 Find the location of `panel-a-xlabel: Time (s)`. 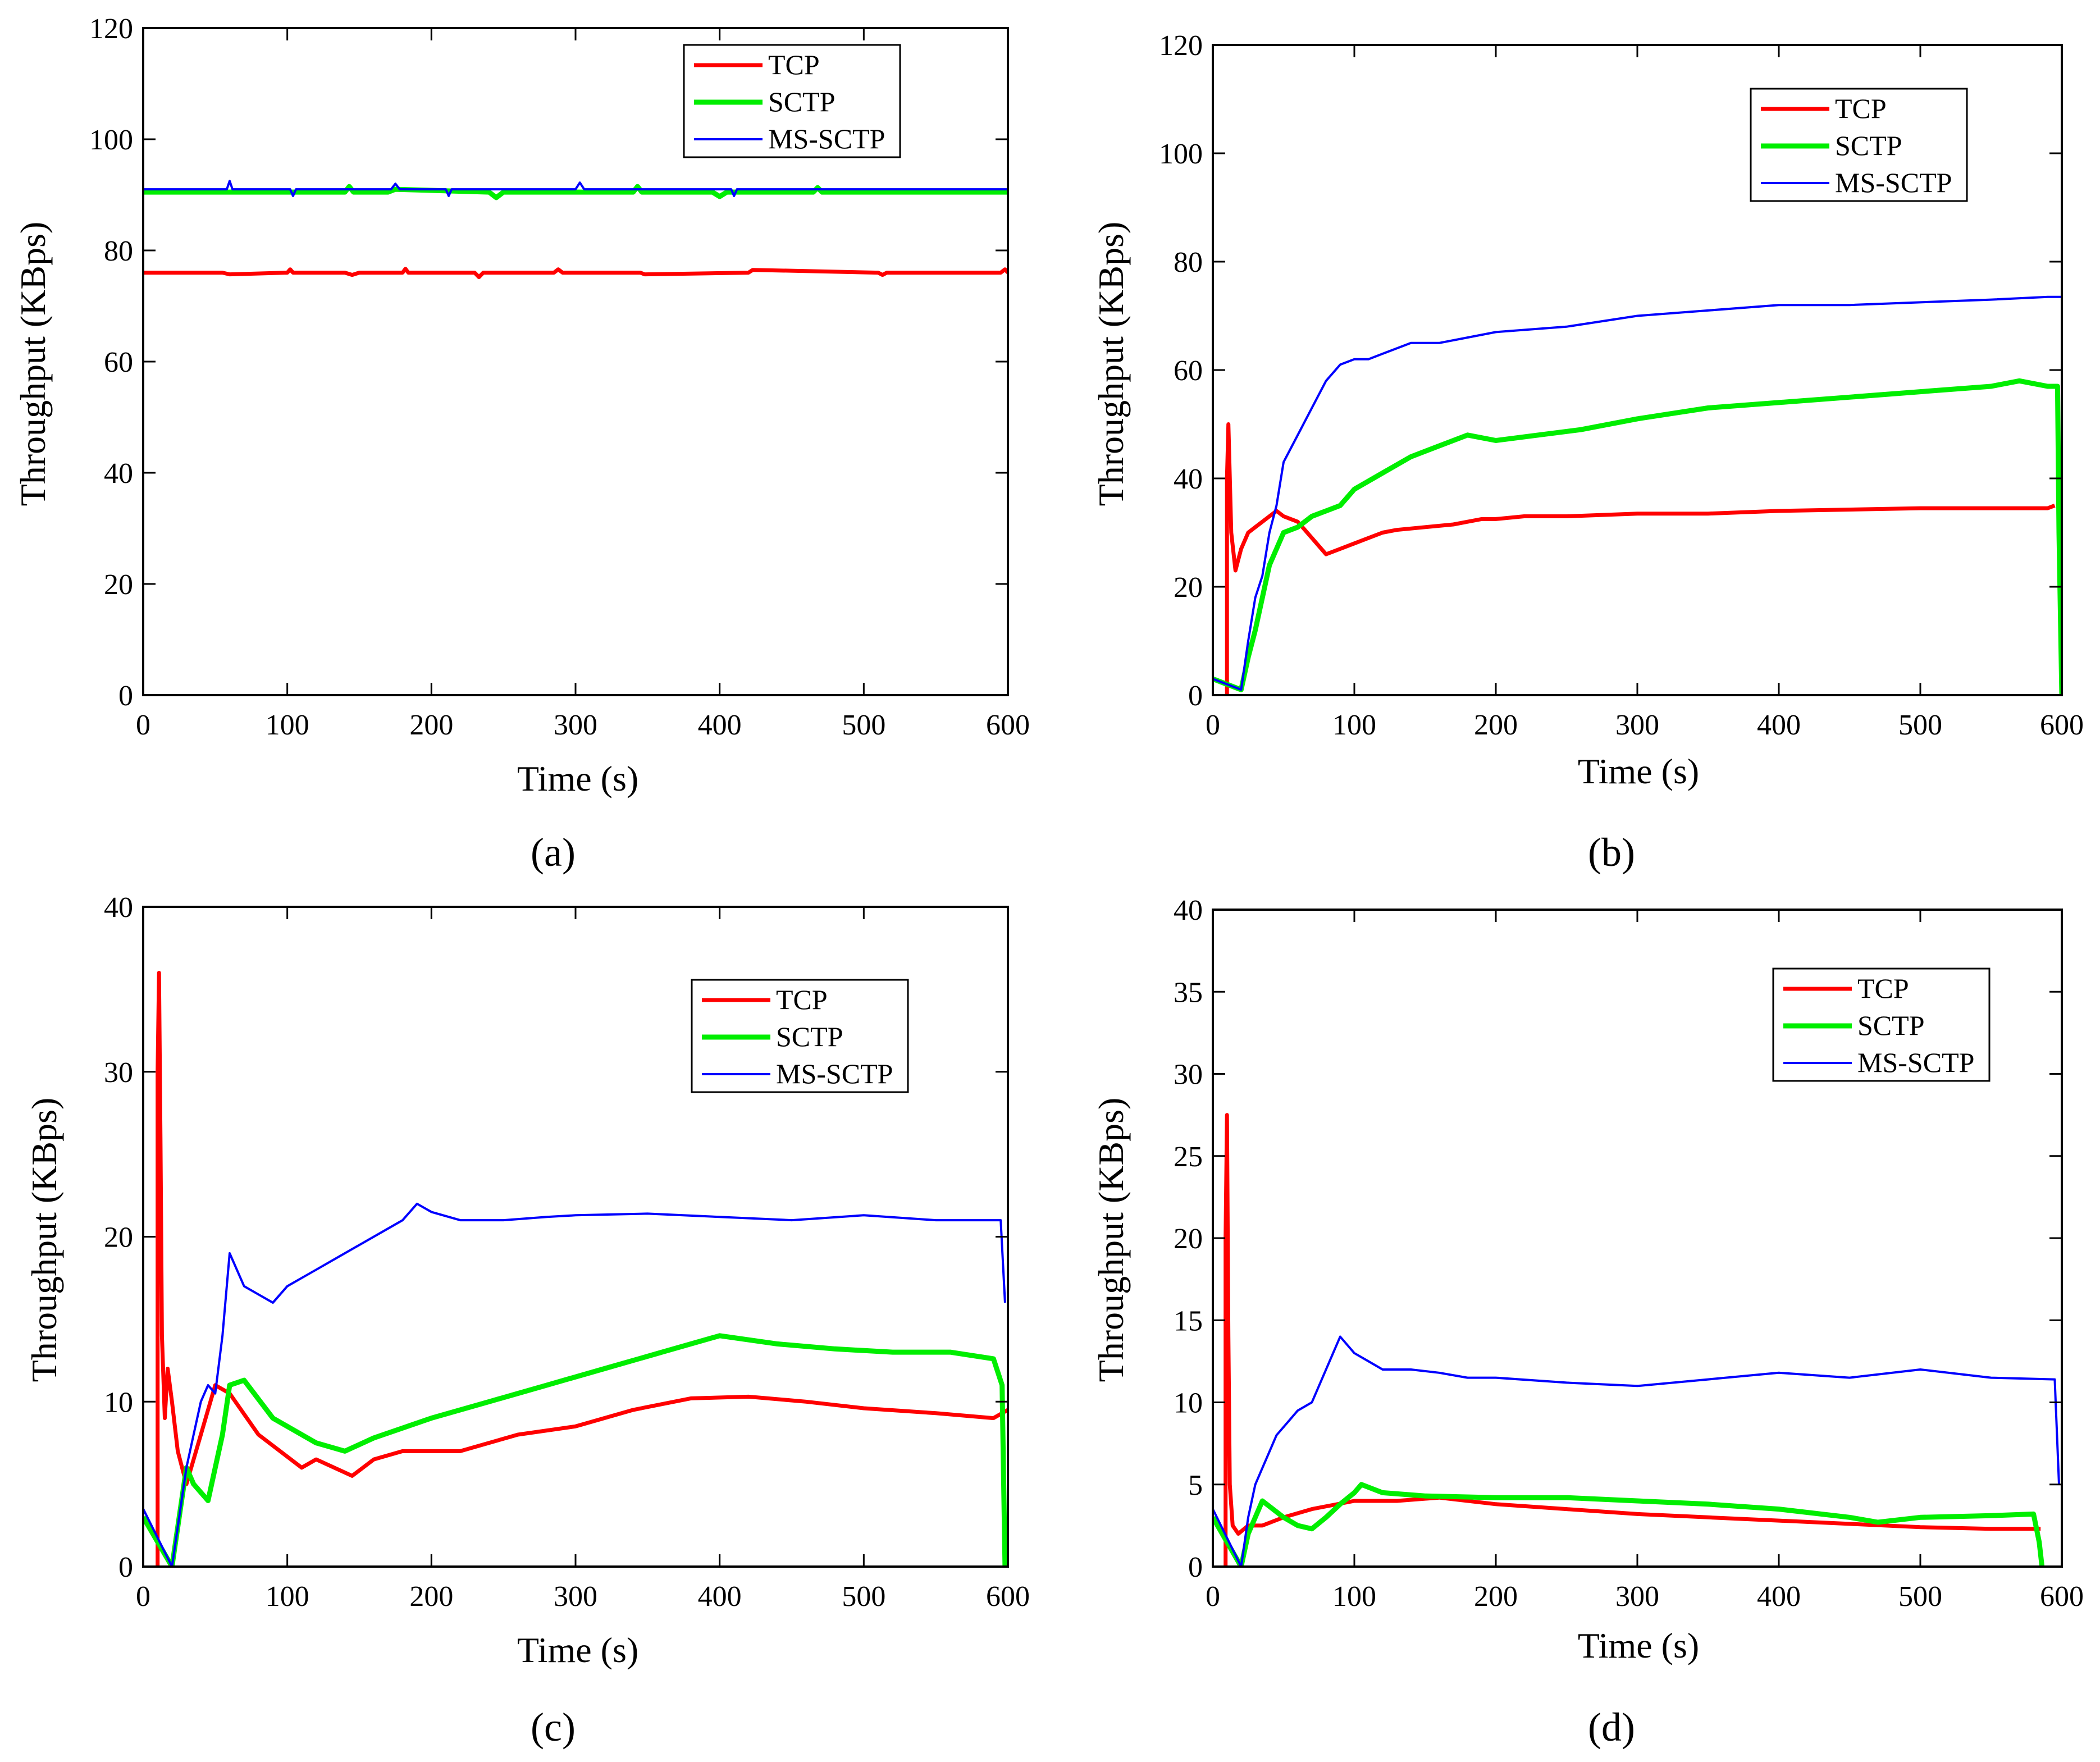

panel-a-xlabel: Time (s) is located at coordinates (577, 778).